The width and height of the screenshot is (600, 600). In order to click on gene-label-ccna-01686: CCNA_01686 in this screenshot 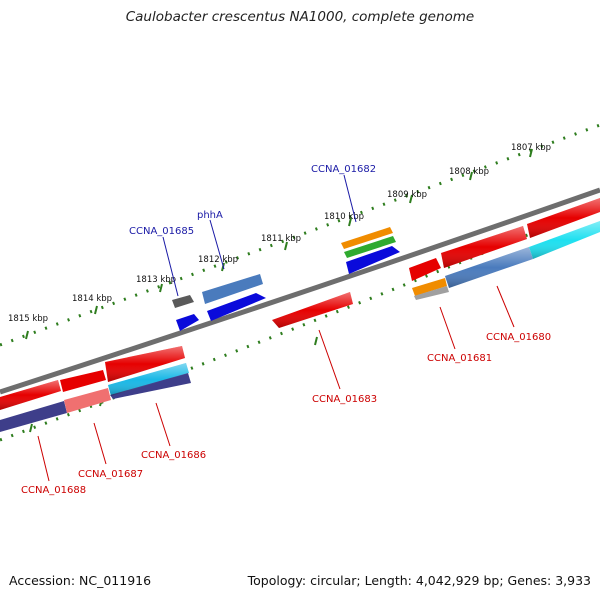, I will do `click(173, 455)`.